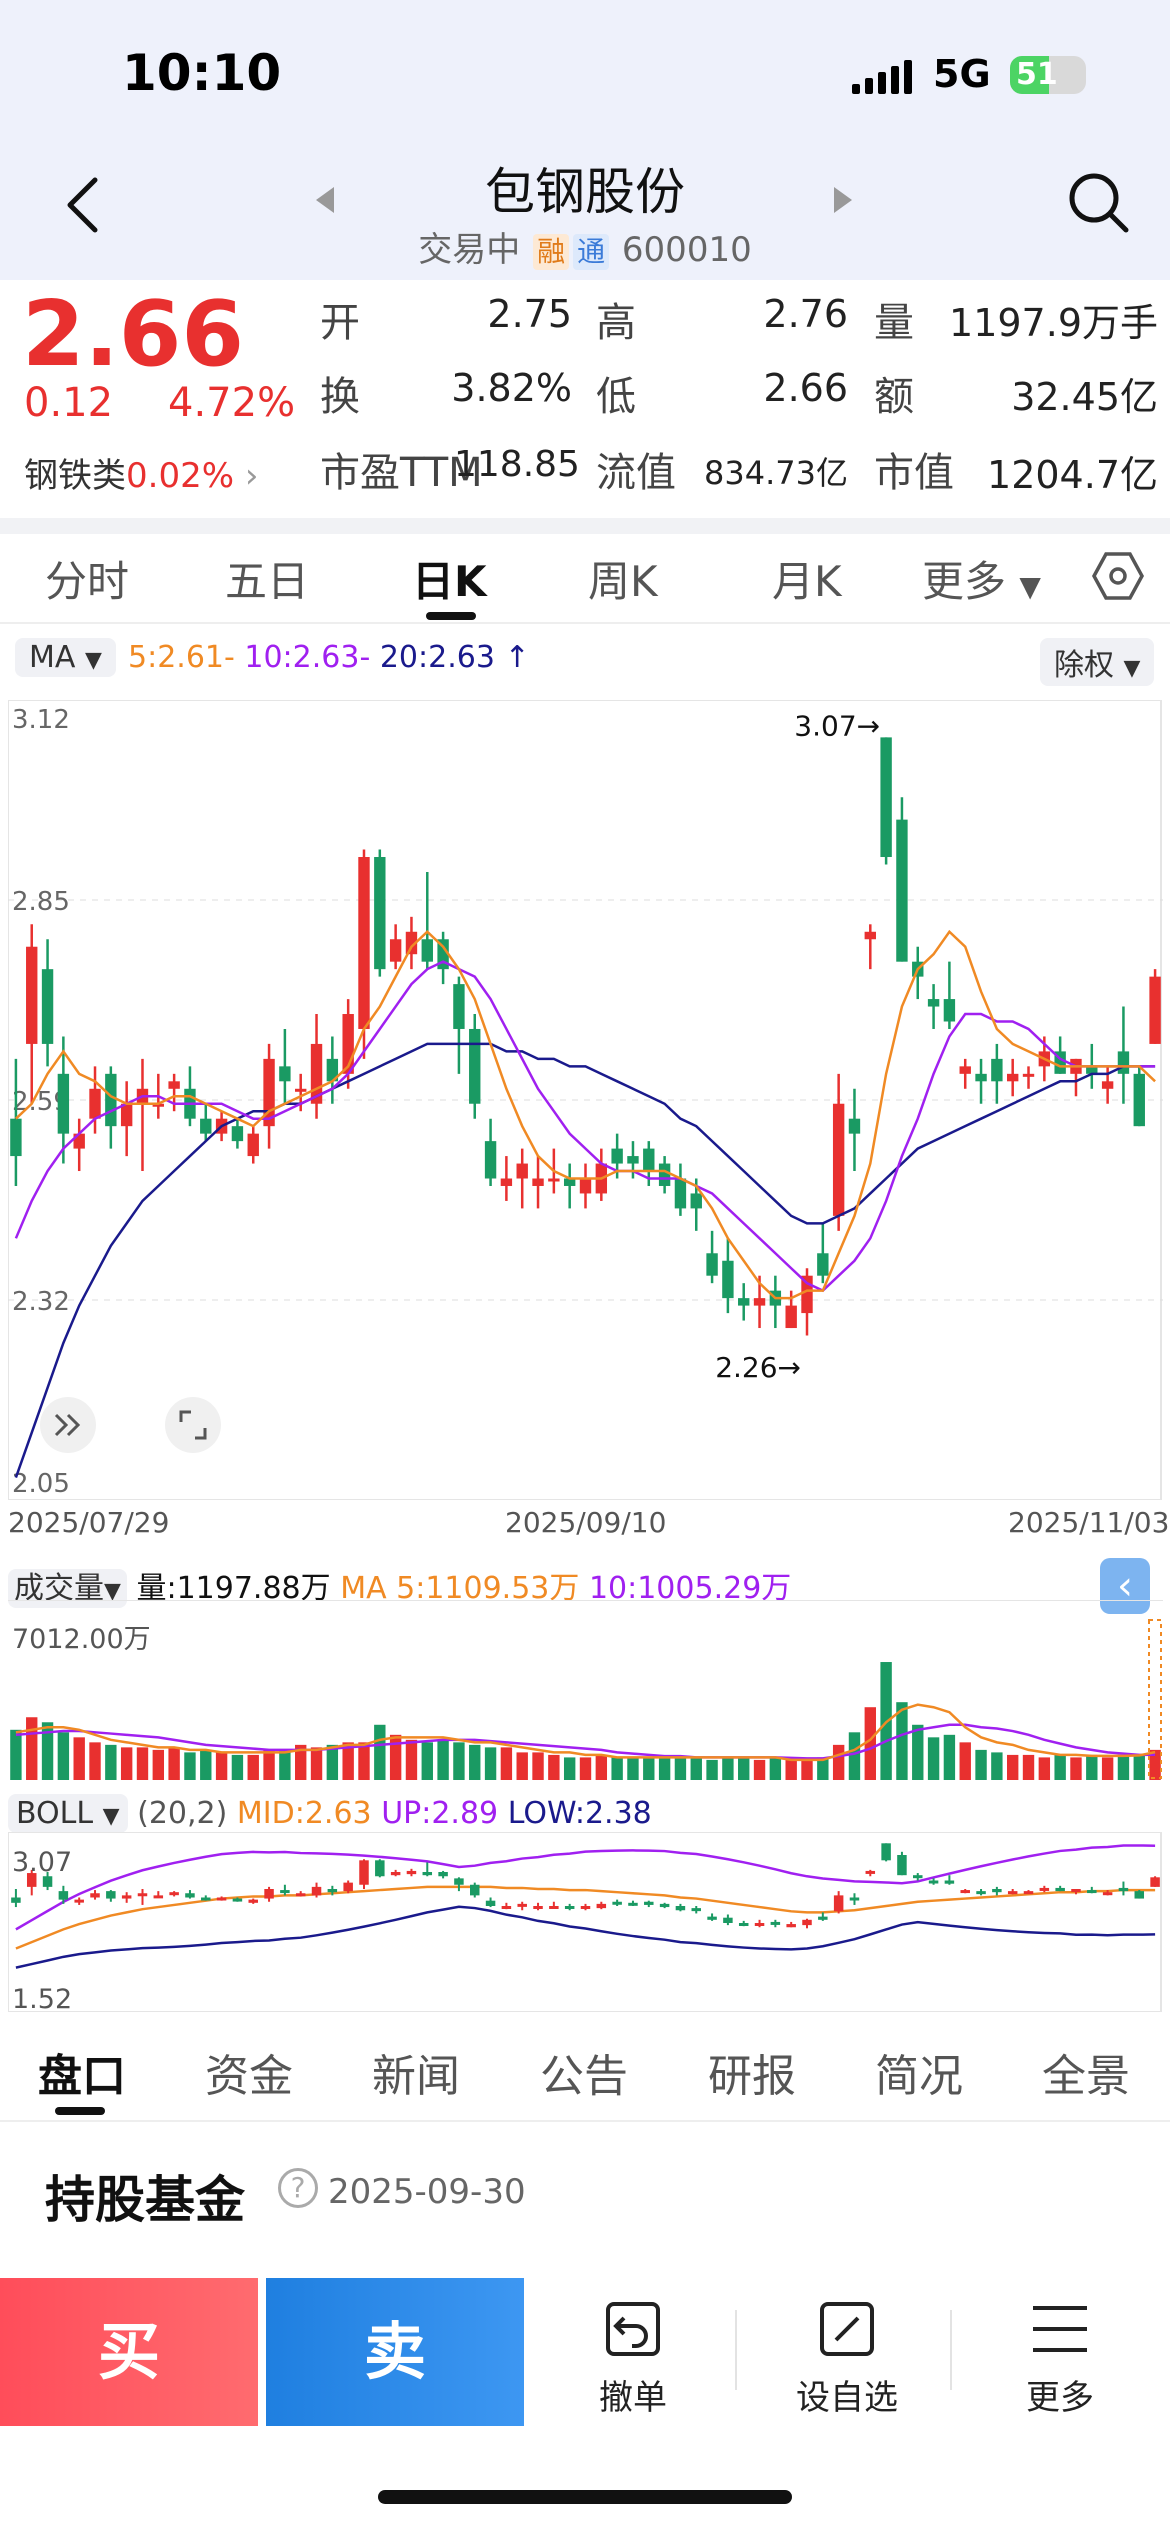 The width and height of the screenshot is (1170, 2532). What do you see at coordinates (807, 581) in the screenshot?
I see `tab-monthly-k: 月K` at bounding box center [807, 581].